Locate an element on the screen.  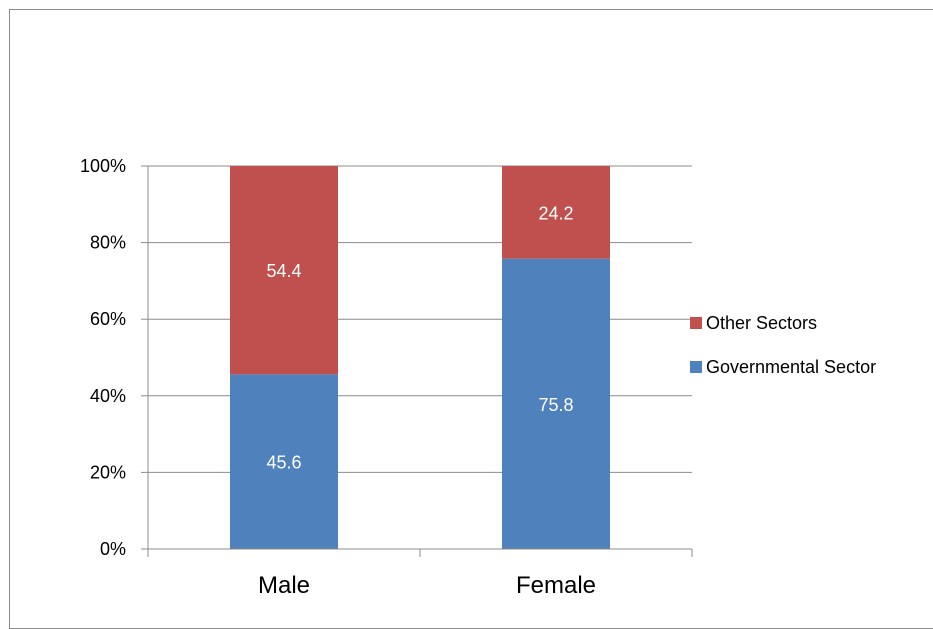
data-labels: 45.6 54.4 75.8 24.2 is located at coordinates (419, 337).